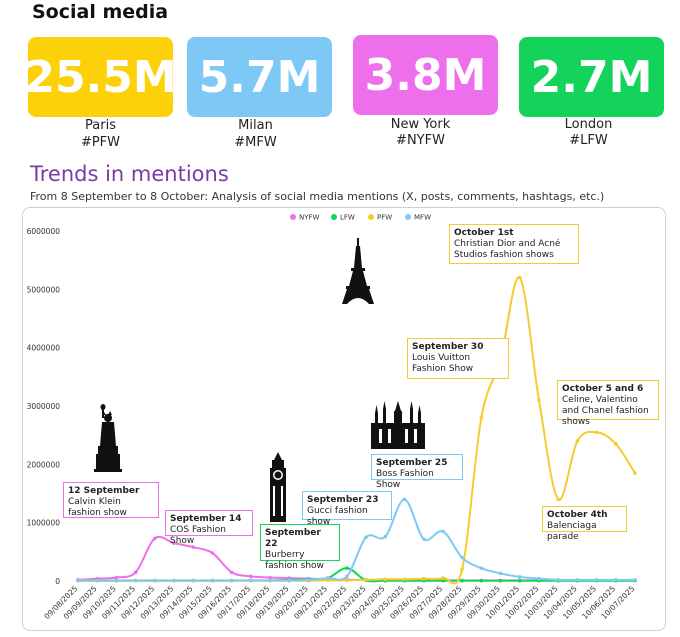 This screenshot has width=680, height=637. I want to click on annotation-balenciaga: October 4th Balenciaga parade, so click(584, 524).